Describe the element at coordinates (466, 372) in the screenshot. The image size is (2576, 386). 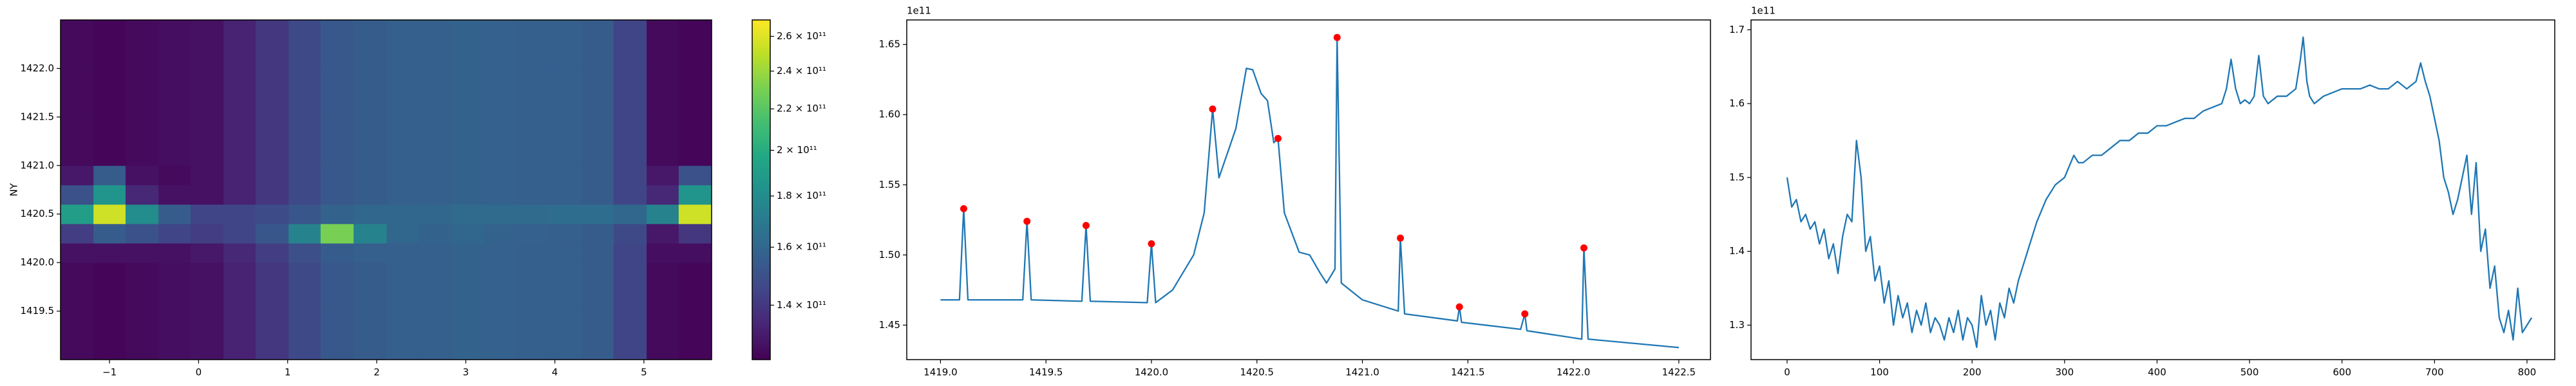
I see `x-tick-label: 3` at that location.